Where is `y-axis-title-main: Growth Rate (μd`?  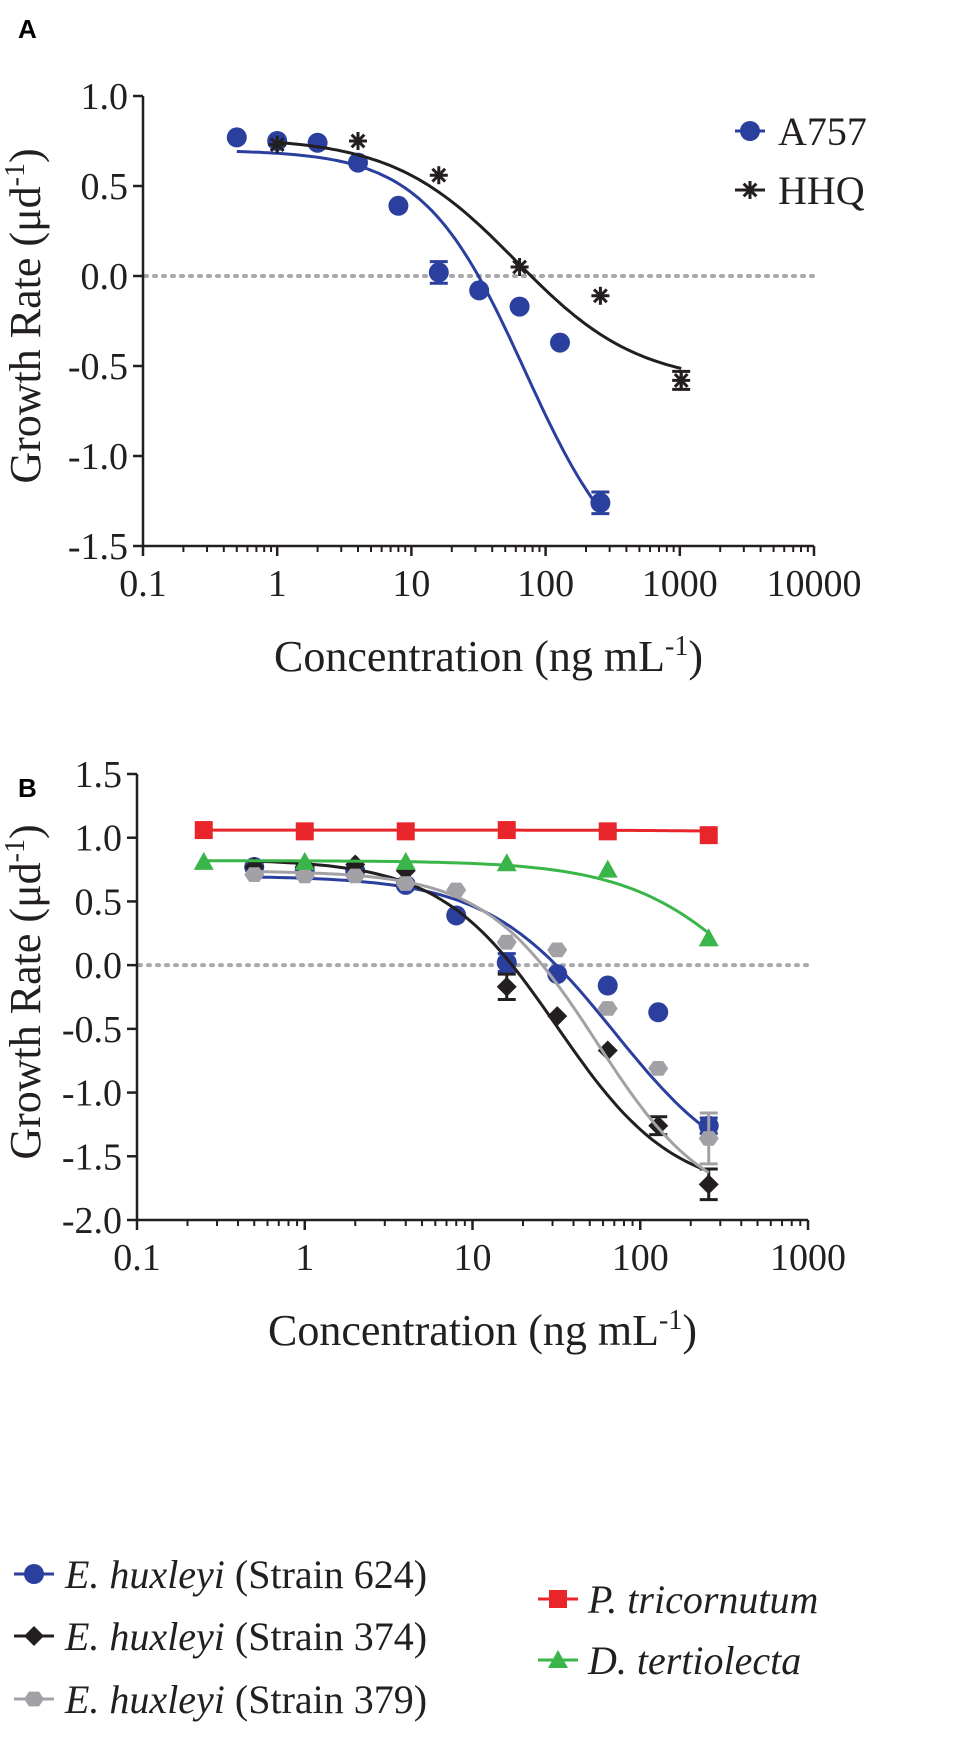
y-axis-title-main: Growth Rate (μd is located at coordinates (25, 1010).